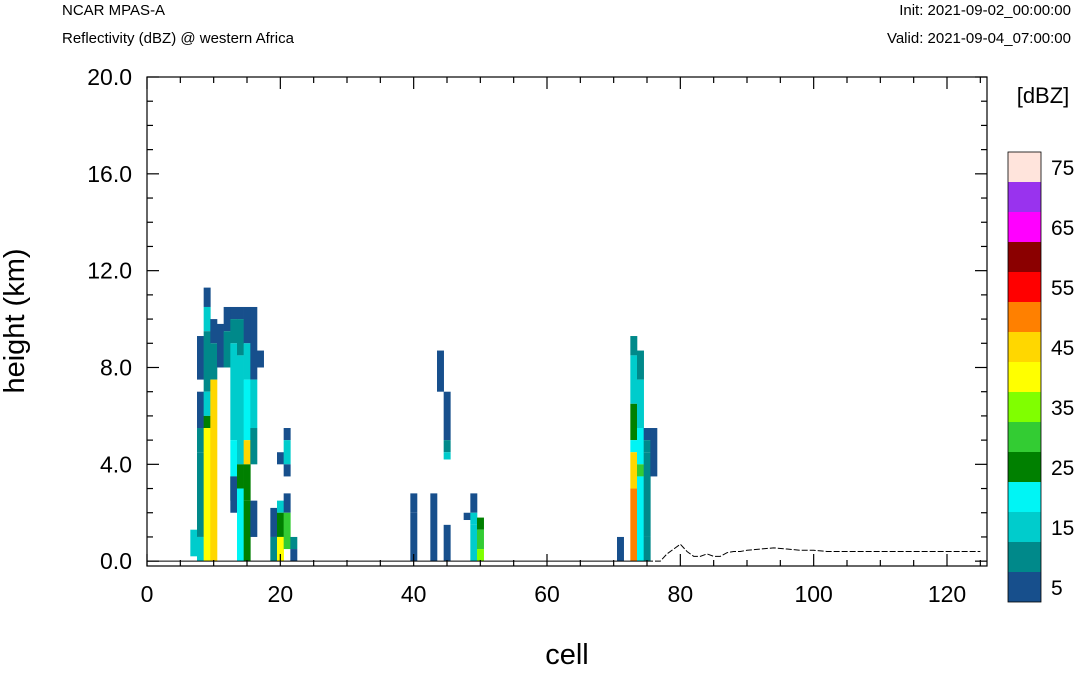 This screenshot has height=677, width=1079. I want to click on y-tick-labels: 0.0 4.0 8.0 12.0 16.0 20.0, so click(109, 319).